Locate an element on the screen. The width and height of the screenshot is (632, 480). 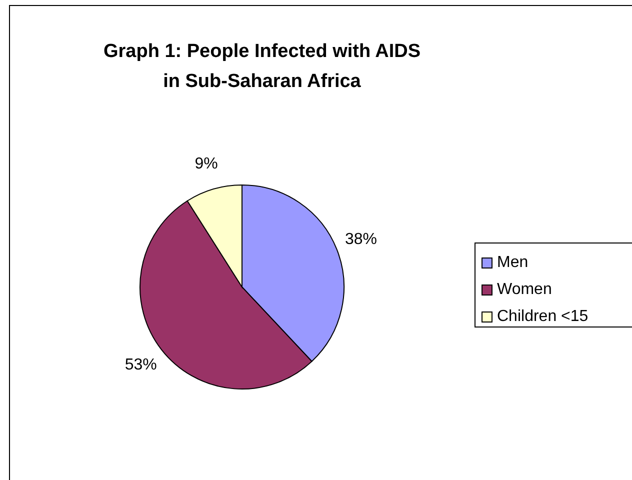
chart-title: Graph 1: People Infected with AIDS in Sub-Saharan Africa is located at coordinates (262, 66).